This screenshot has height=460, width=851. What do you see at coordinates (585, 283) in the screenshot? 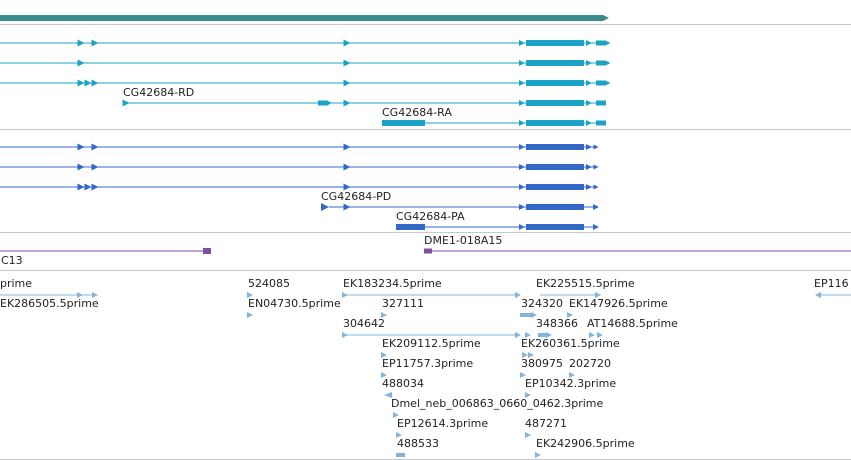
I see `est-label: EK225515.5prime` at bounding box center [585, 283].